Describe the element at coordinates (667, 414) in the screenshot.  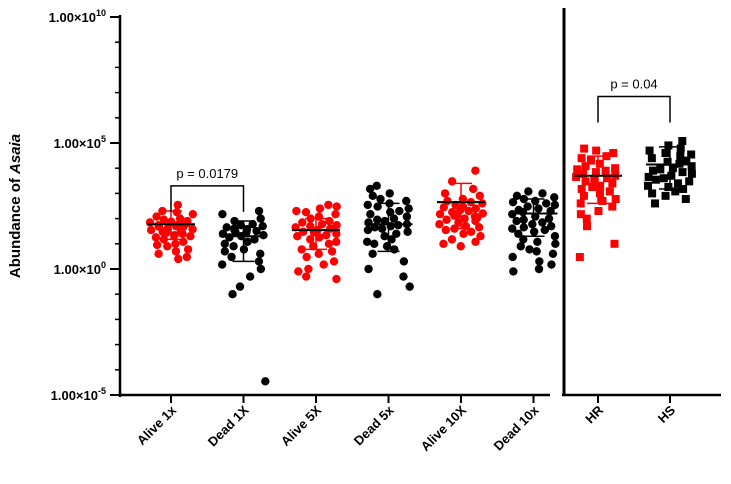
I see `x-tick-label: HS` at that location.